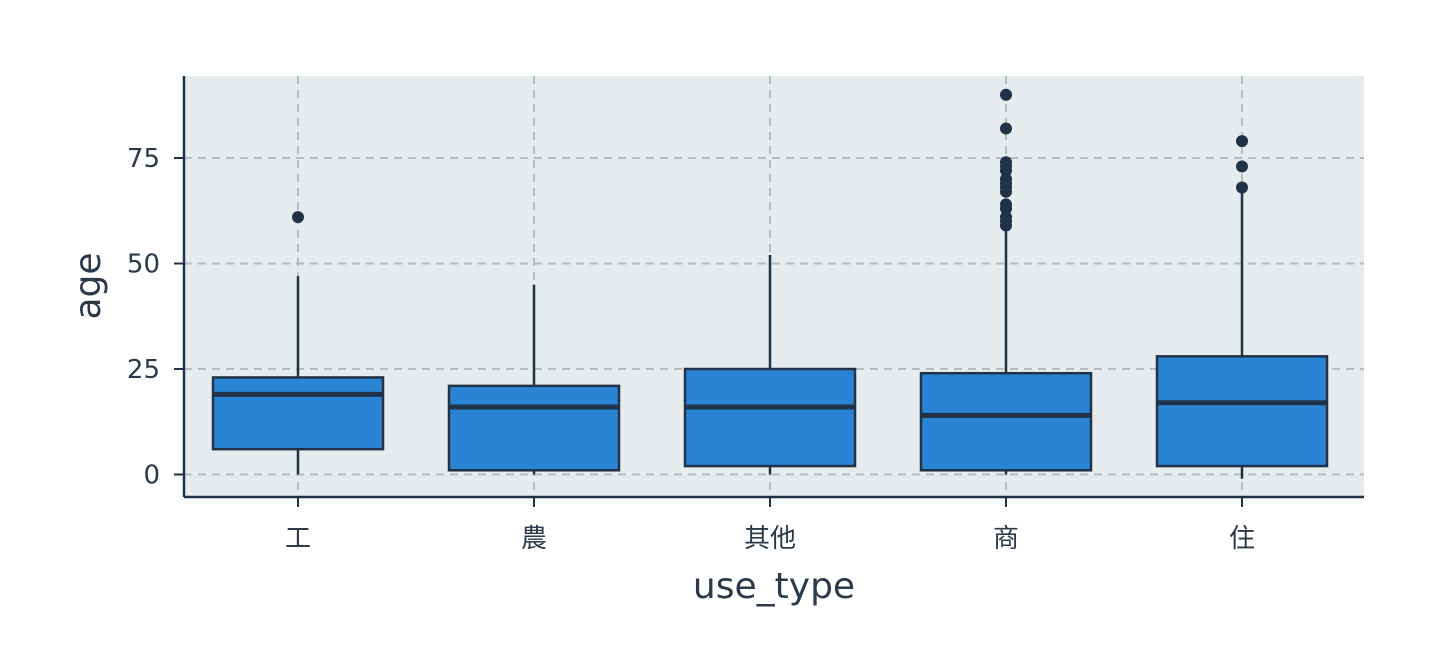 The image size is (1440, 672). What do you see at coordinates (1242, 539) in the screenshot?
I see `x-tick-label: 住` at bounding box center [1242, 539].